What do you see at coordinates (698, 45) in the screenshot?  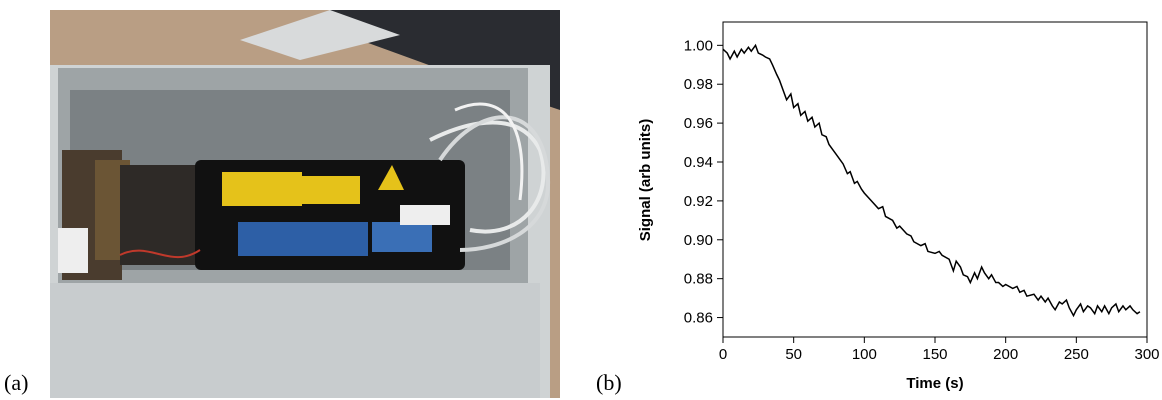 I see `y-tick-label: 1.00` at bounding box center [698, 45].